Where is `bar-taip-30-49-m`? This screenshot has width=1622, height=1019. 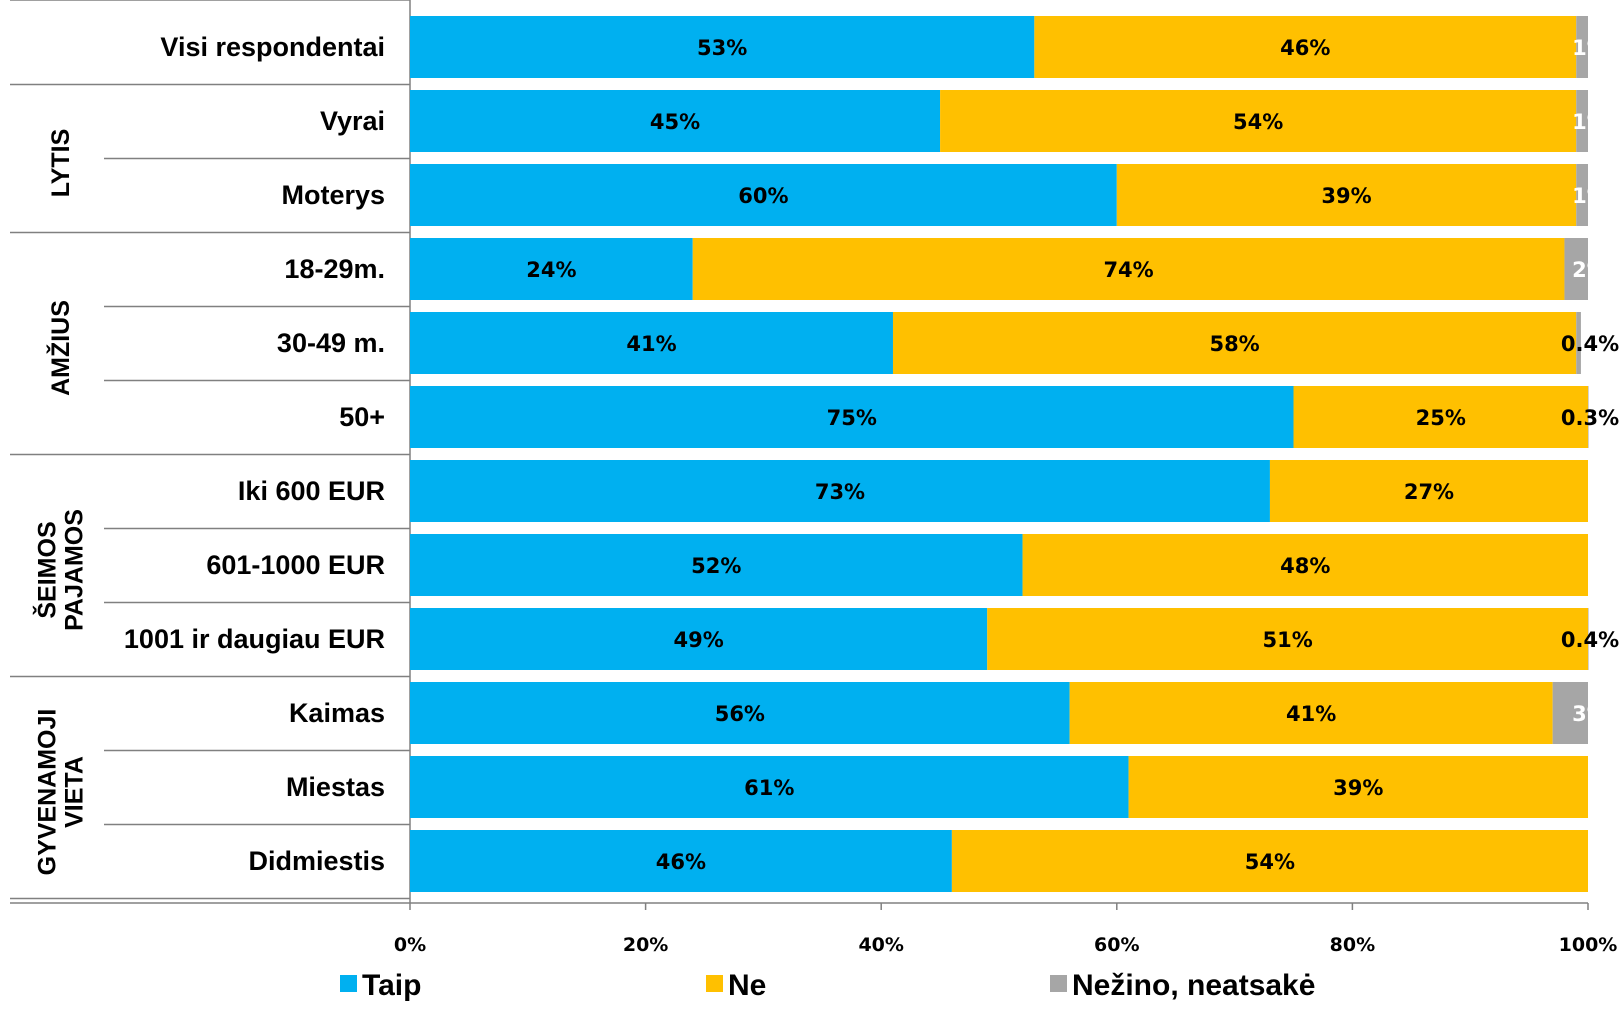
bar-taip-30-49-m is located at coordinates (651, 343).